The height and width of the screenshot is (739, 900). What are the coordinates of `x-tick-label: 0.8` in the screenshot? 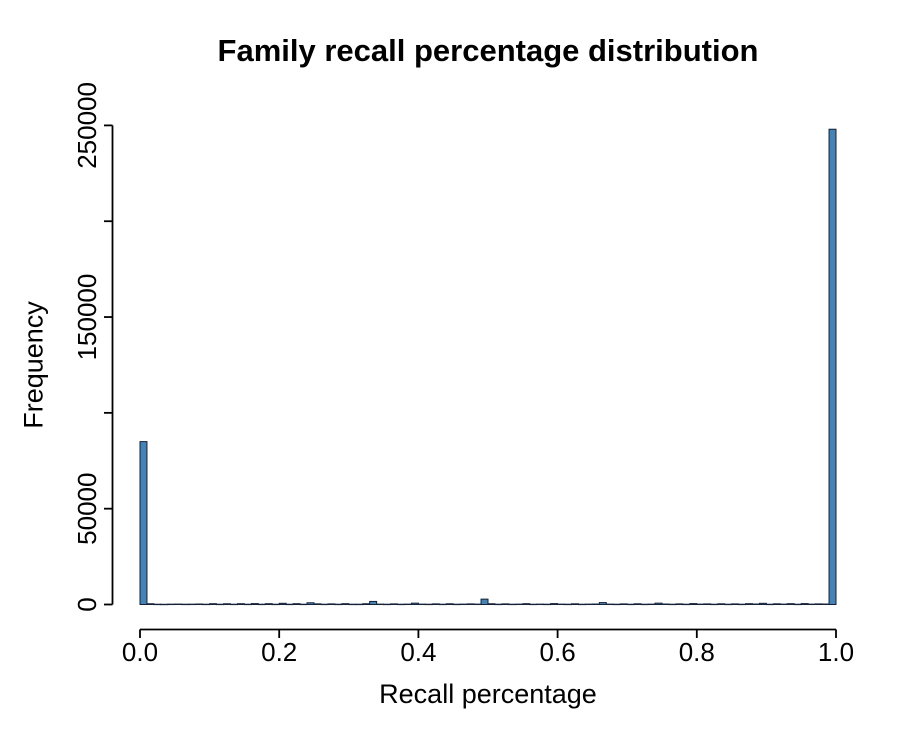 It's located at (697, 652).